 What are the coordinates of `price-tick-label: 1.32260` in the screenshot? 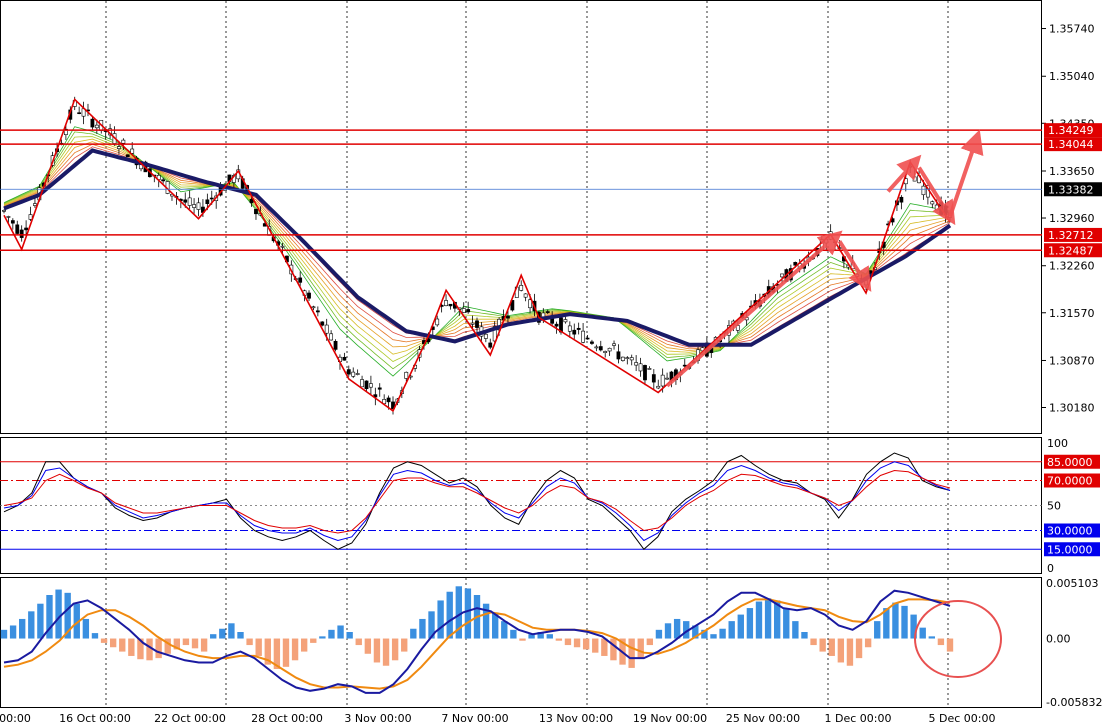 It's located at (1072, 266).